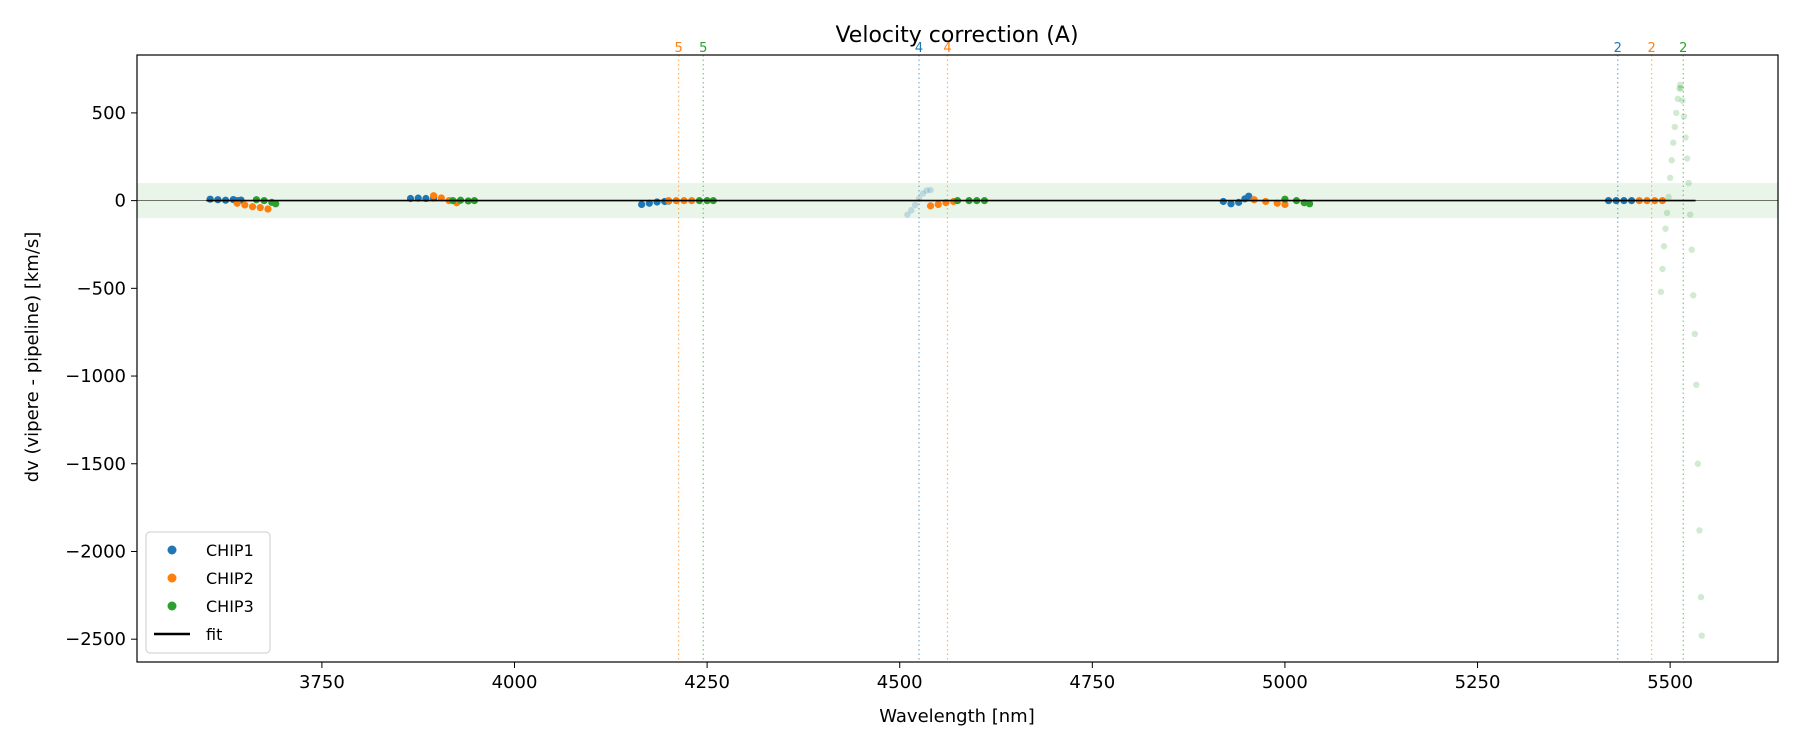 The image size is (1800, 750). Describe the element at coordinates (1478, 682) in the screenshot. I see `x-tick-label: 5250` at that location.